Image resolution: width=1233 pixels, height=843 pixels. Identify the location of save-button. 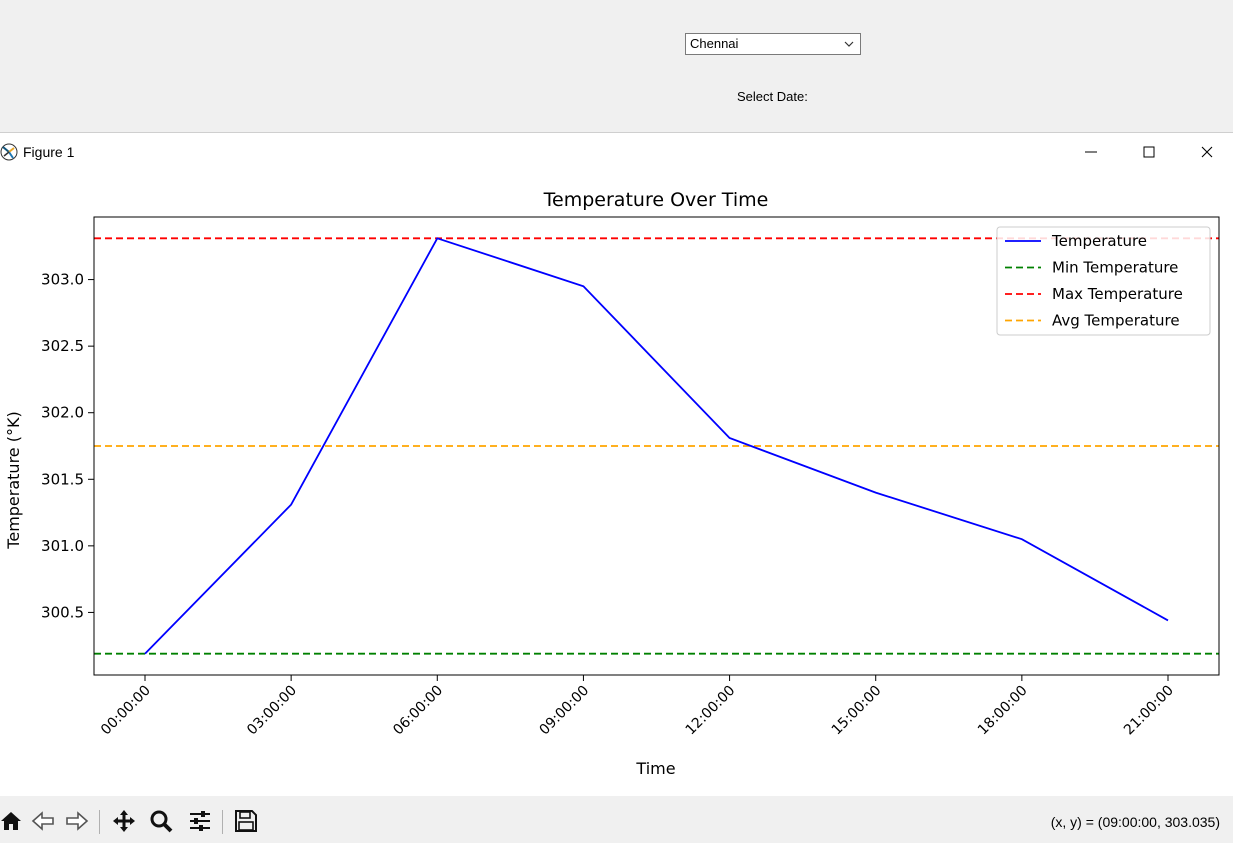
(246, 821).